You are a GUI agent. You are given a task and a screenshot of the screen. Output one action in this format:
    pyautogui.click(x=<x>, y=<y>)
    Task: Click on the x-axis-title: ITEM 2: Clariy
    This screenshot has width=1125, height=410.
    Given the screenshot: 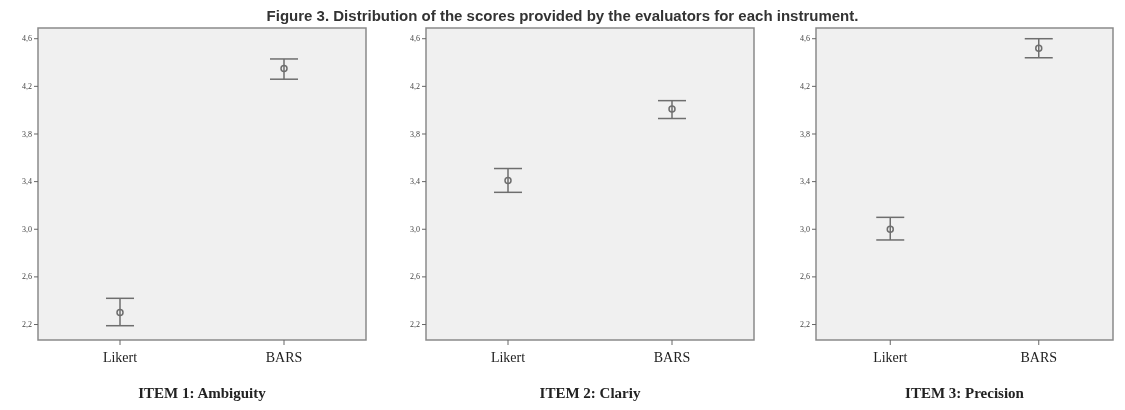 What is the action you would take?
    pyautogui.click(x=590, y=393)
    